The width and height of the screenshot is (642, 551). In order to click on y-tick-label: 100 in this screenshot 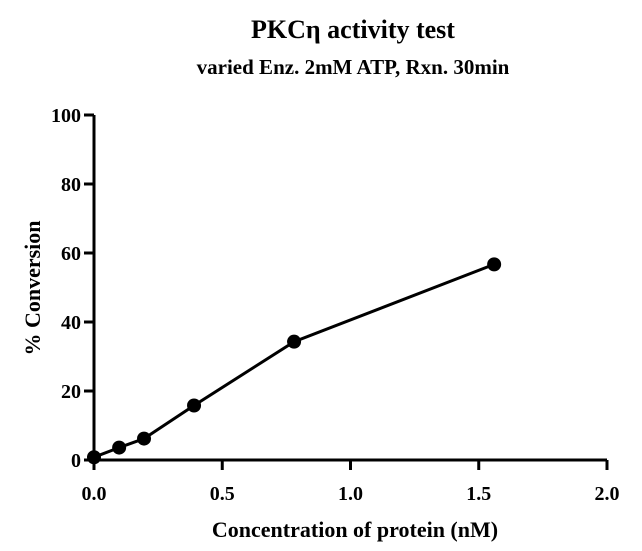, I will do `click(66, 116)`.